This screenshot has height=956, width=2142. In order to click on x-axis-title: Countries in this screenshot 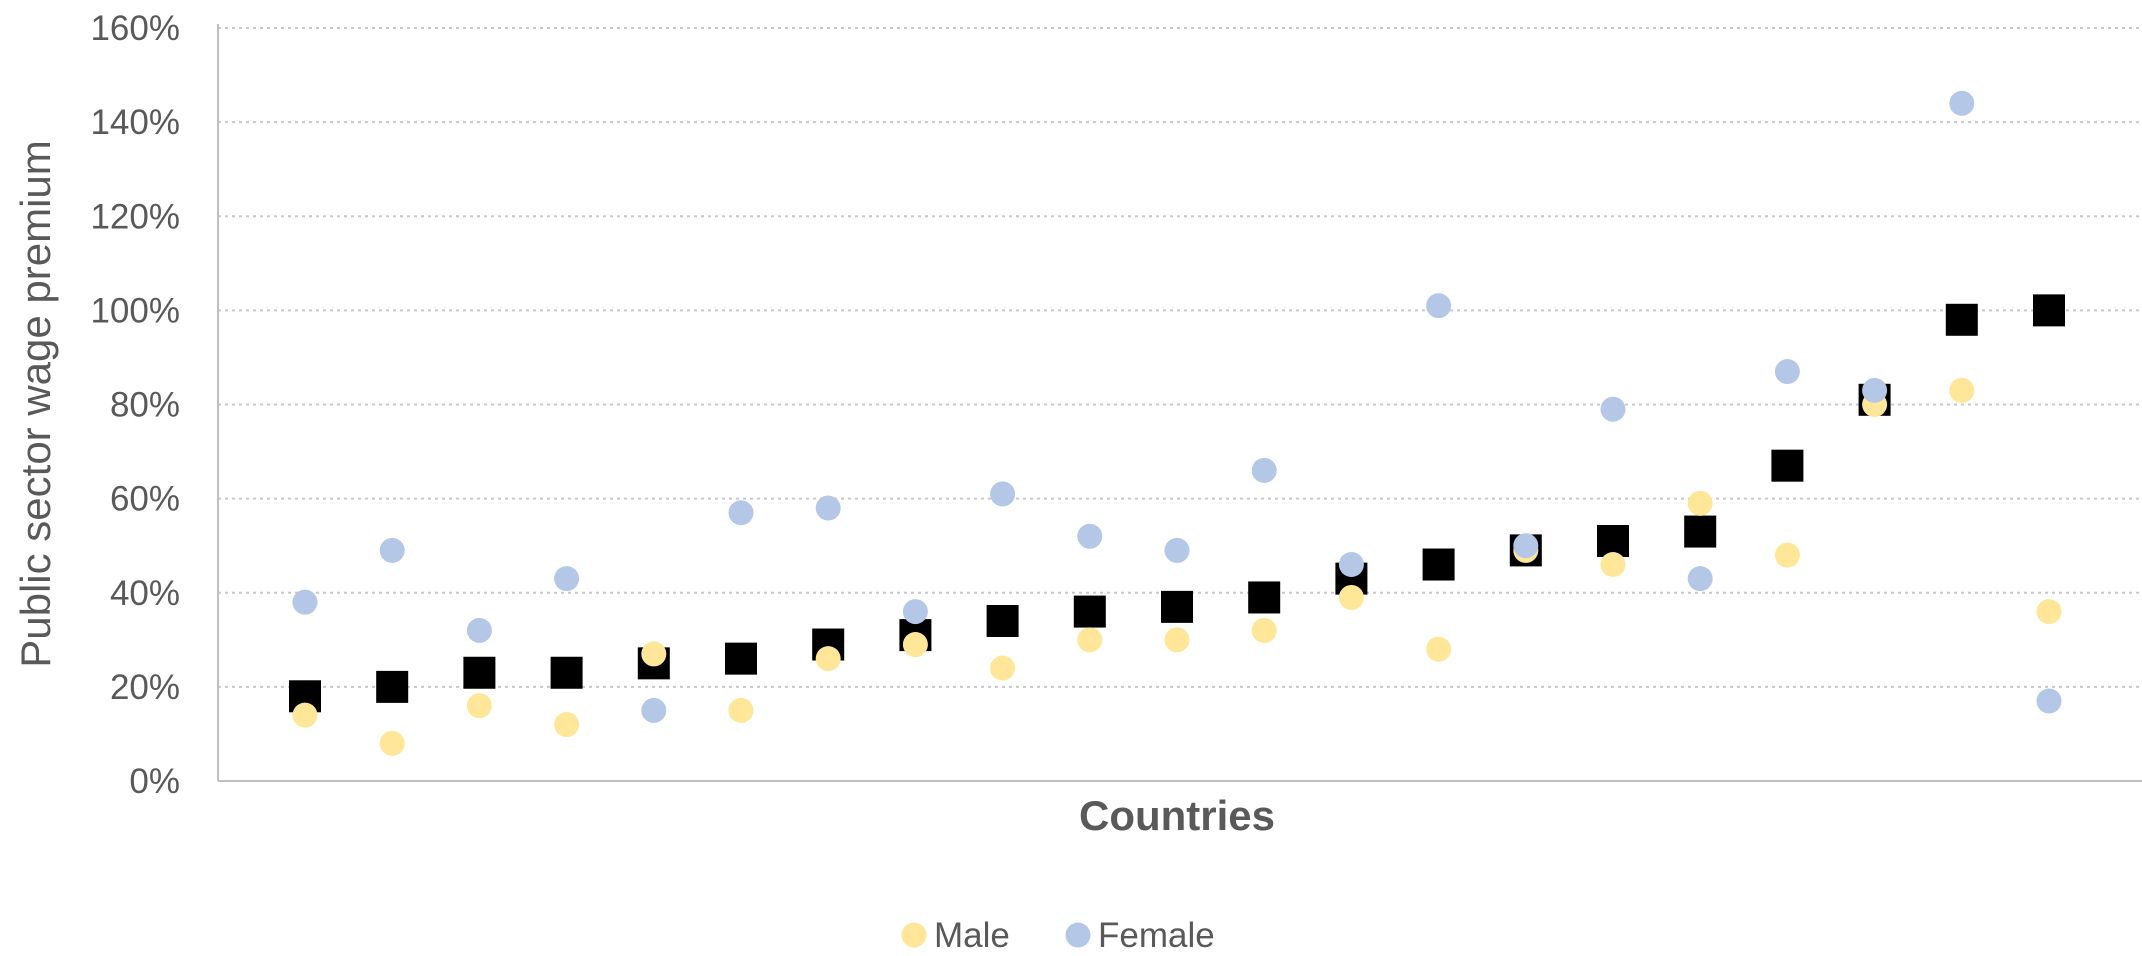, I will do `click(1177, 815)`.